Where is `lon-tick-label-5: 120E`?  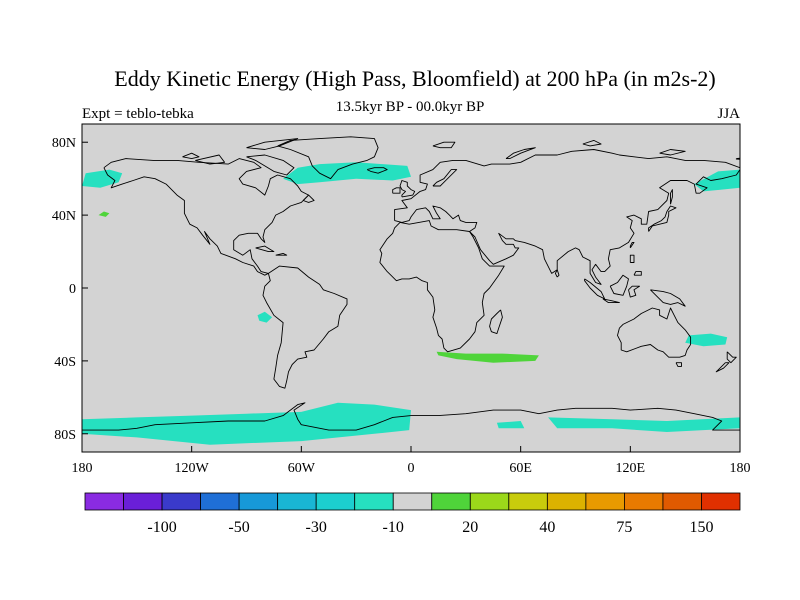
lon-tick-label-5: 120E is located at coordinates (631, 468).